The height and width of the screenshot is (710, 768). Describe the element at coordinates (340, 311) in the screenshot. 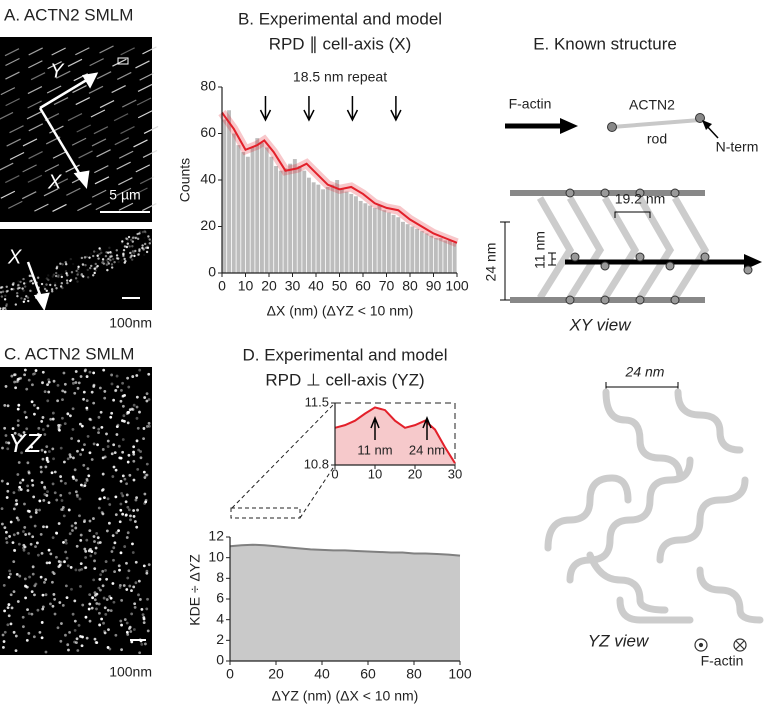

I see `x-axis-label: ΔX (nm) (ΔYZ < 10 nm)` at that location.